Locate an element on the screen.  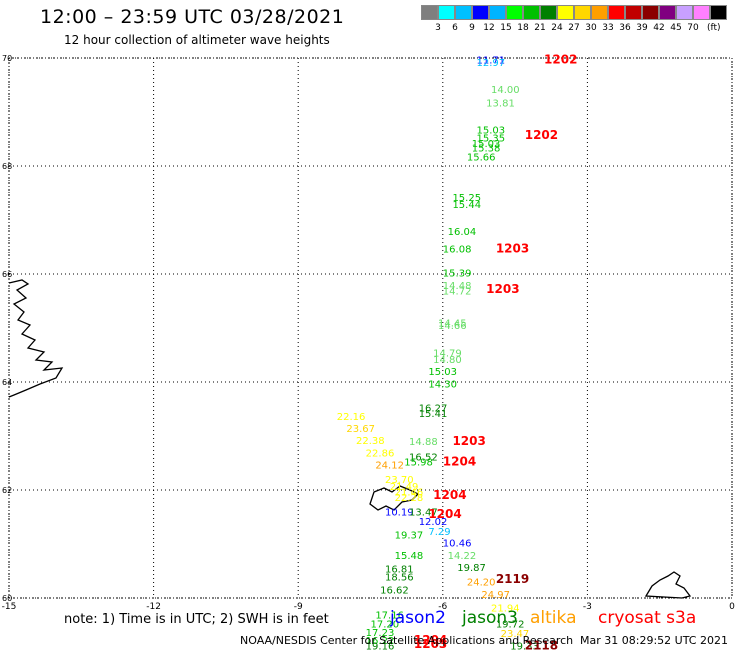
satellite-legend-entry: altika is located at coordinates (553, 618).